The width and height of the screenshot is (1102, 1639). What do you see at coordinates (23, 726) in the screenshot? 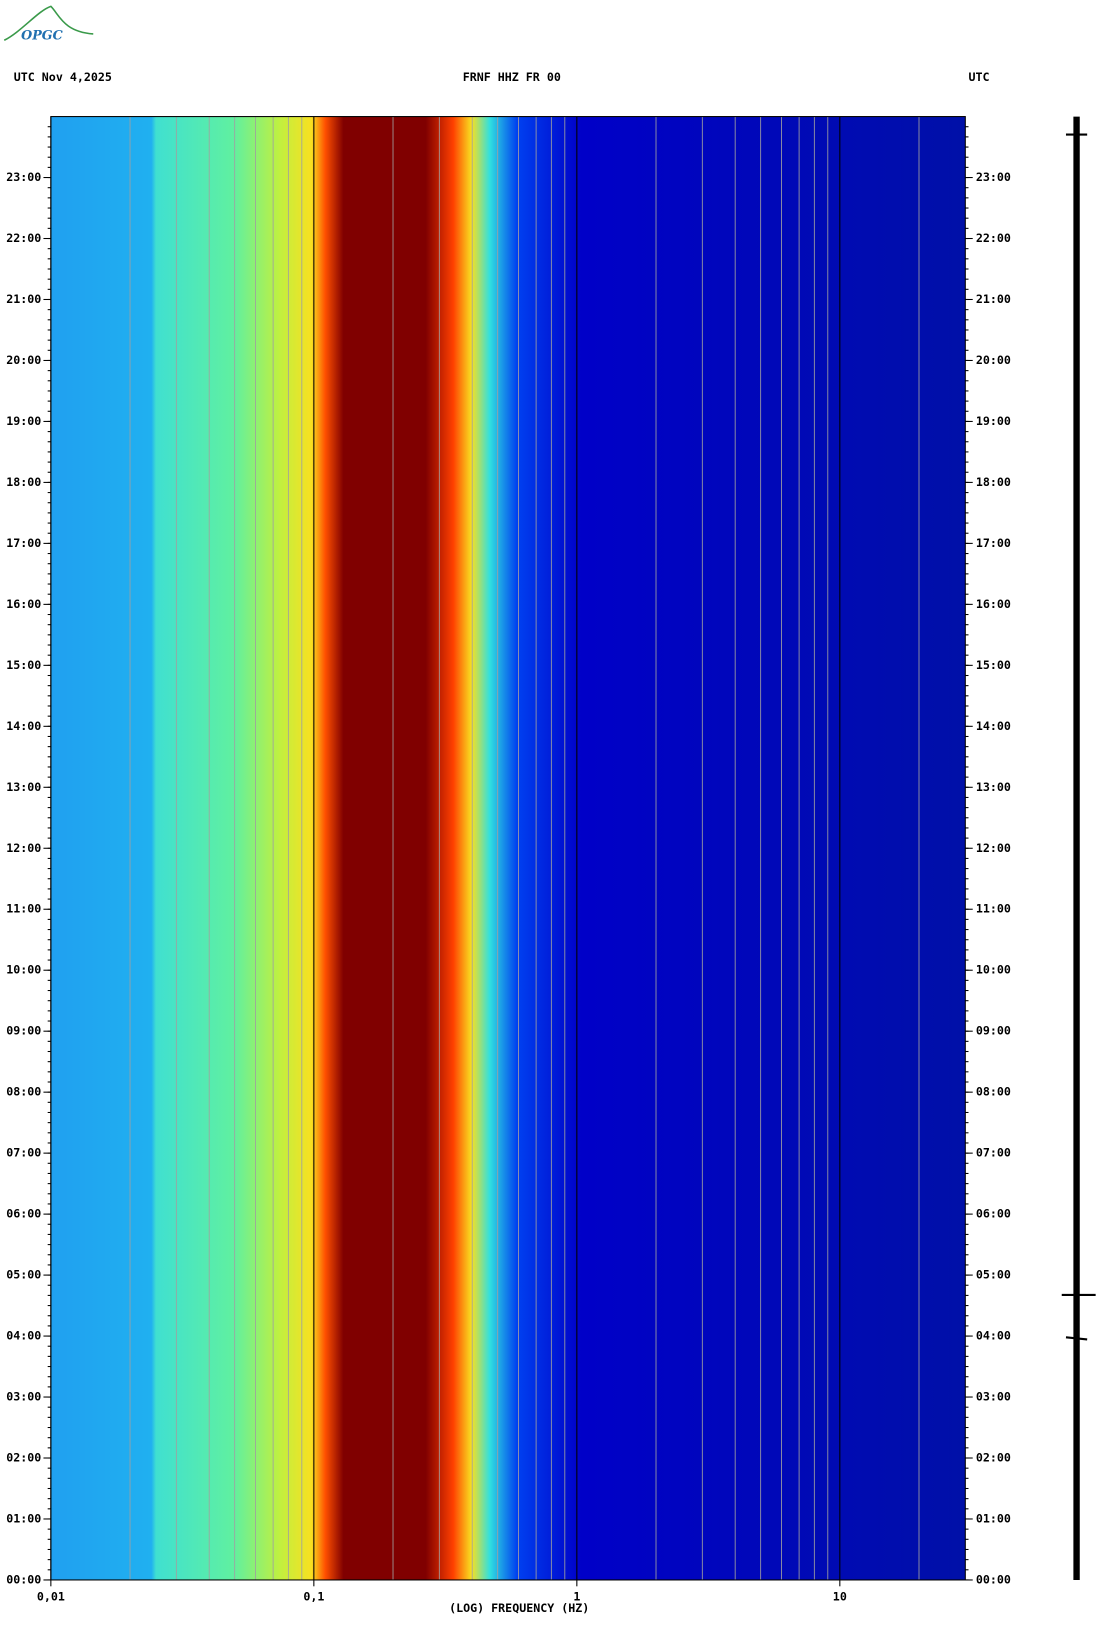
I see `y-tick-label: 14:00` at bounding box center [23, 726].